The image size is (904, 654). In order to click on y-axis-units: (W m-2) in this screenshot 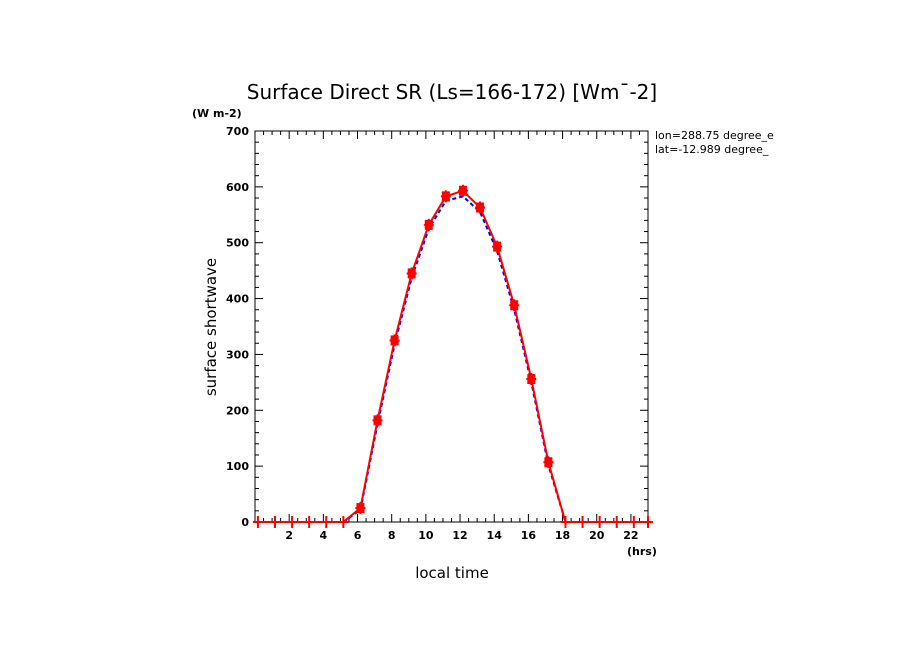, I will do `click(217, 113)`.